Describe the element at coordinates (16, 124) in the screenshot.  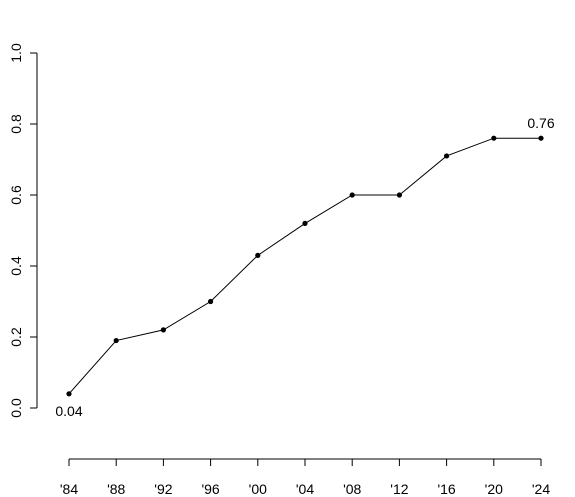
I see `y-tick-label: 0.8` at that location.